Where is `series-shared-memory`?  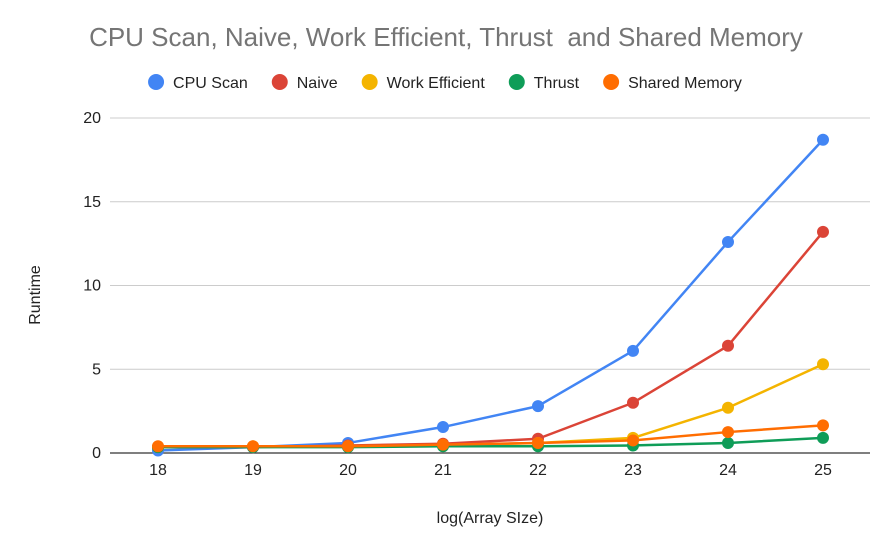 series-shared-memory is located at coordinates (490, 436).